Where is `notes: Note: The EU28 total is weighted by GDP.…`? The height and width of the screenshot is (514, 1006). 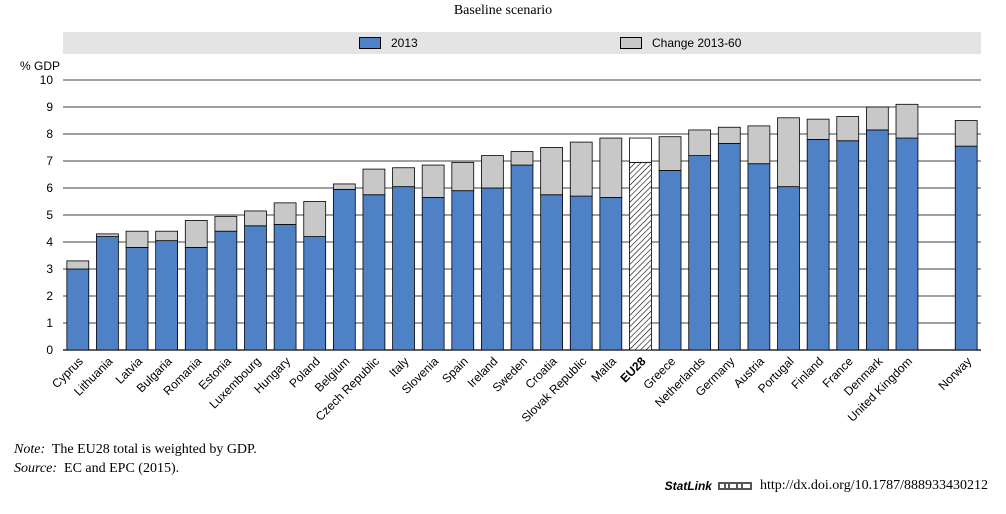
notes: Note: The EU28 total is weighted by GDP.… is located at coordinates (135, 459).